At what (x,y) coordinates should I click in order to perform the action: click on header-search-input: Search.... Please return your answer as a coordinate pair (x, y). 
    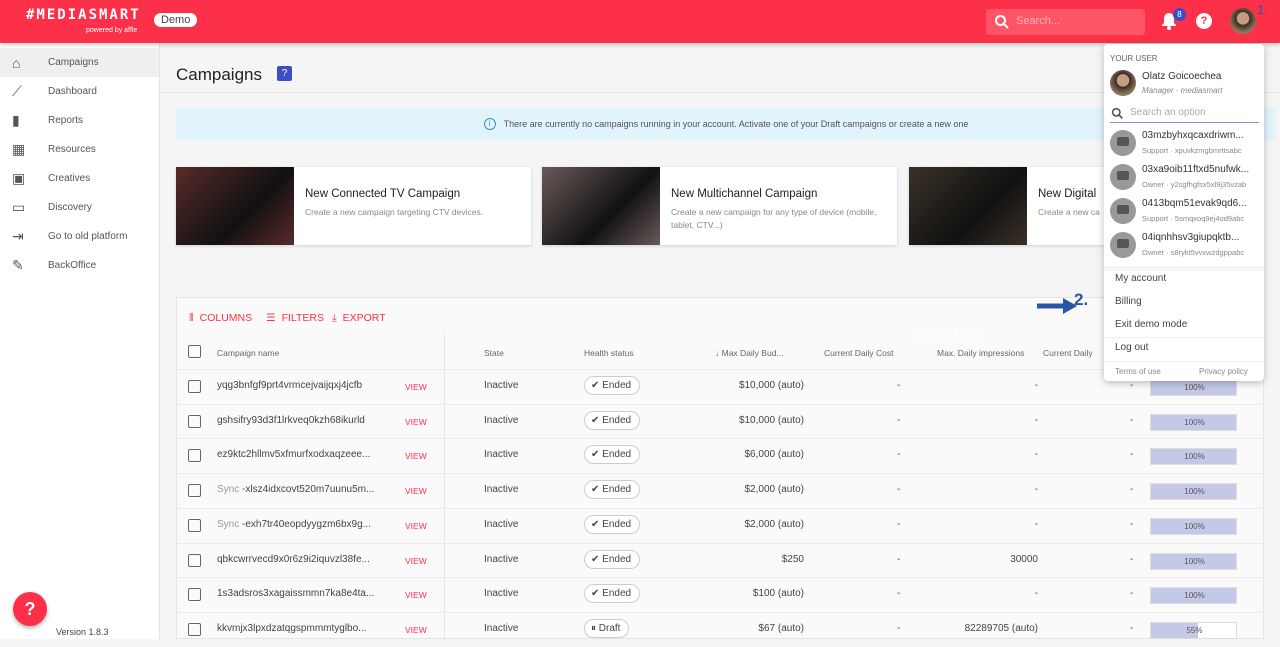
    Looking at the image, I should click on (1065, 22).